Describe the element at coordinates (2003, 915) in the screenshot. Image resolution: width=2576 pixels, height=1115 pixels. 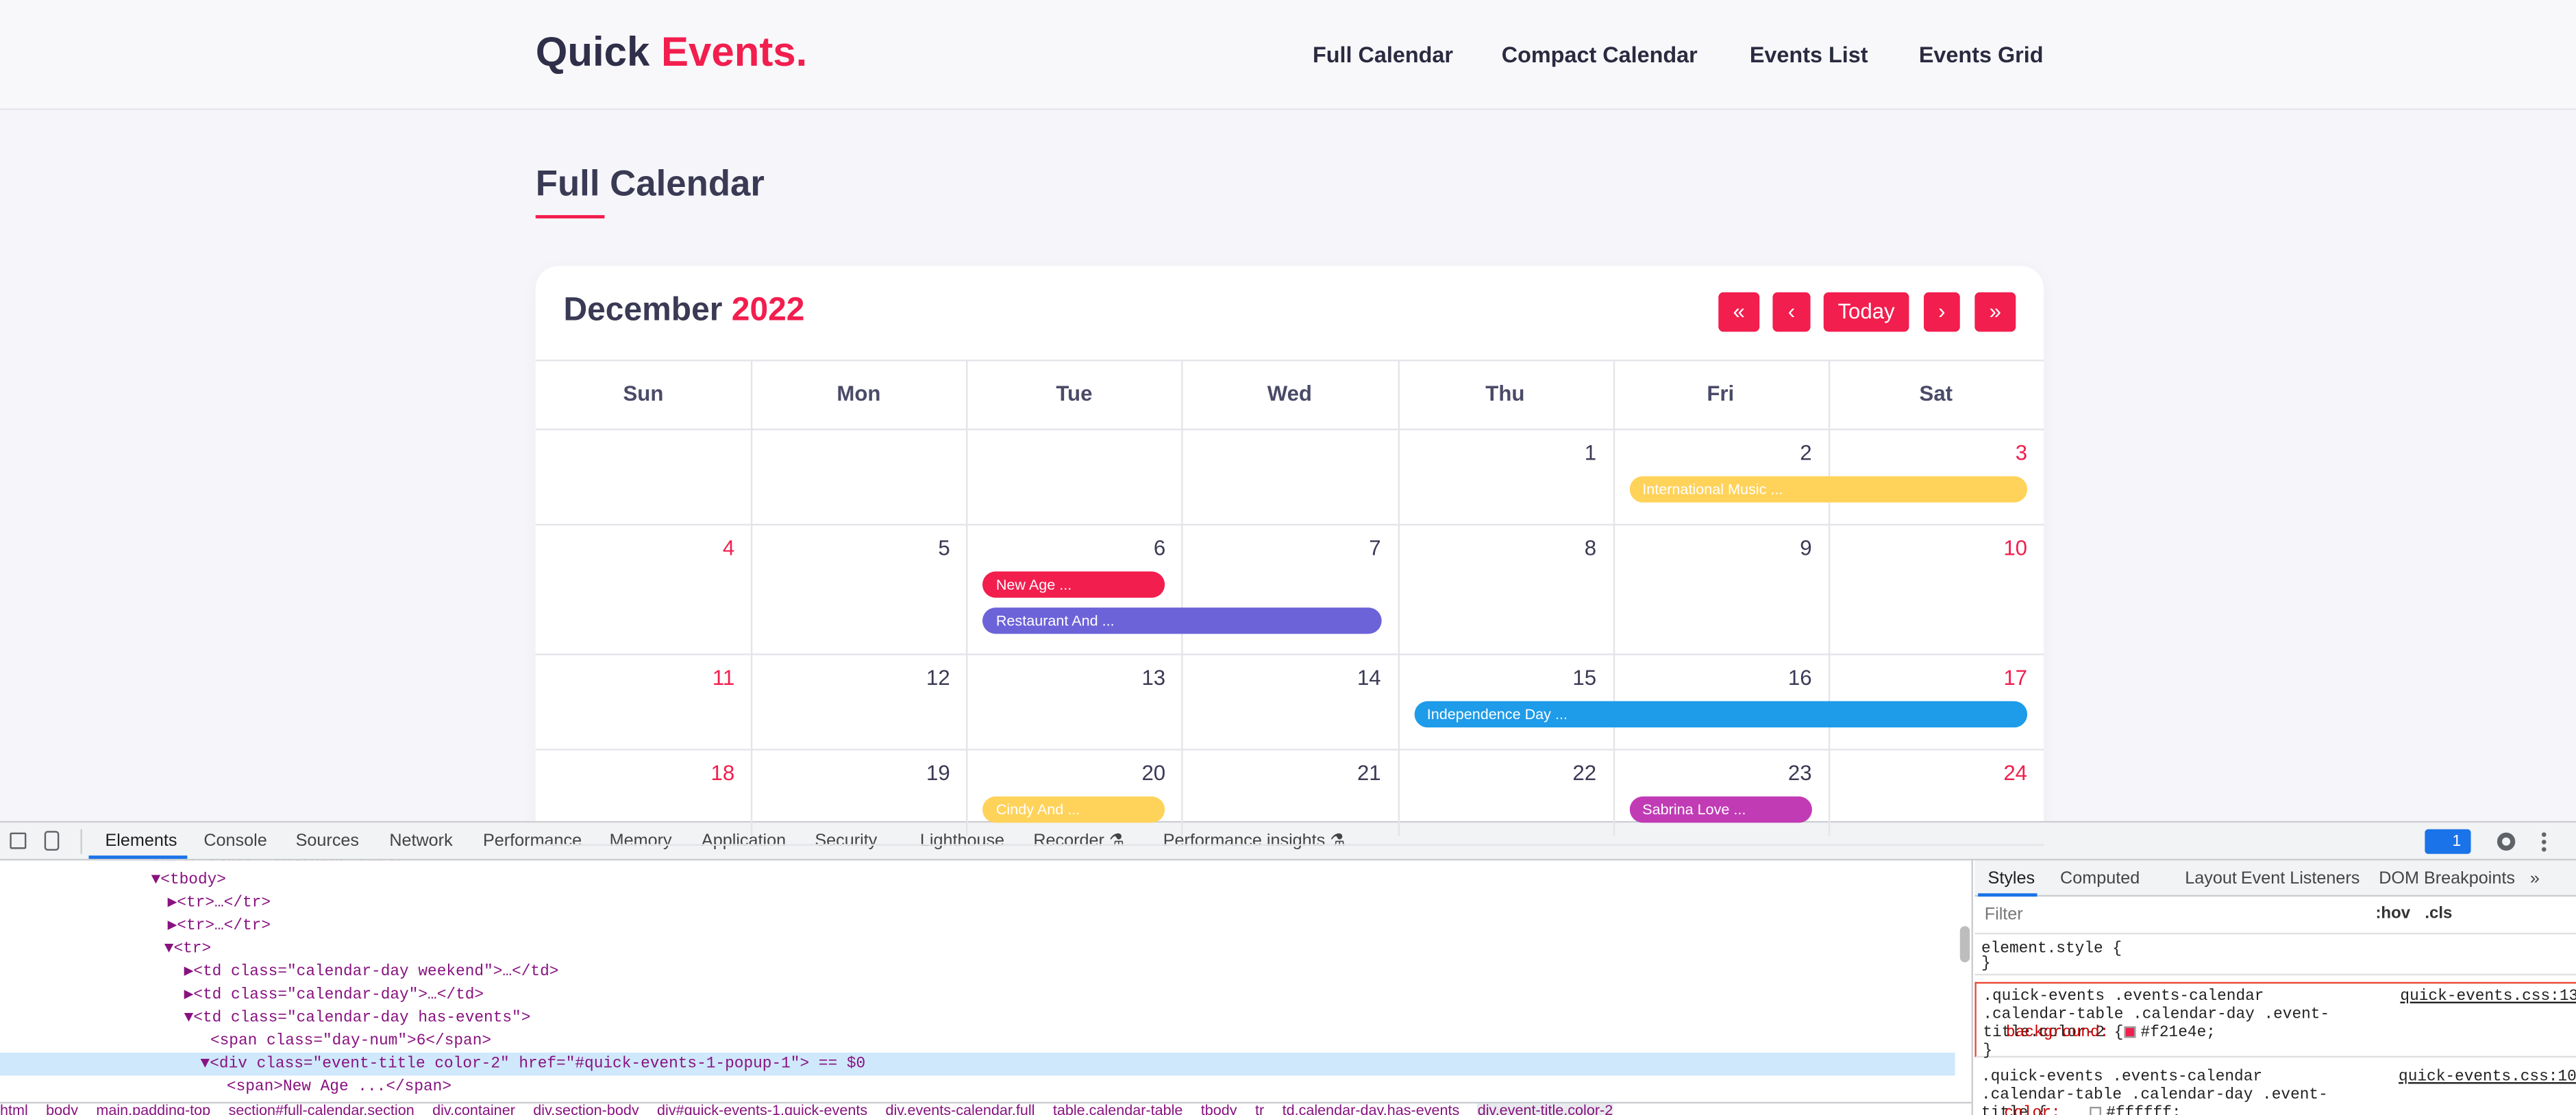
I see `filter-input: Filter` at that location.